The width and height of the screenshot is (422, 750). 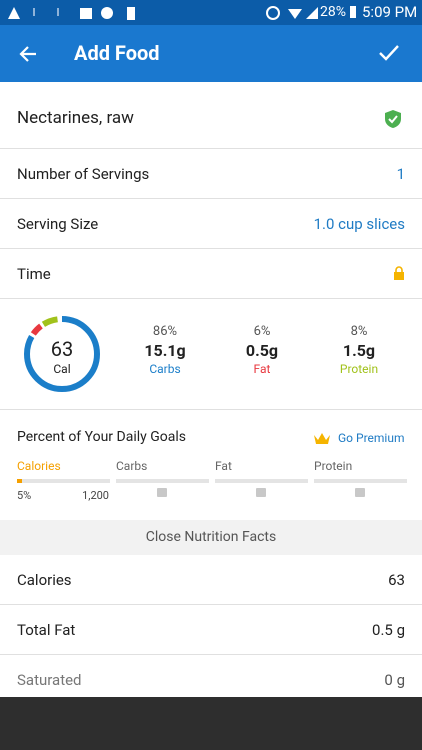 What do you see at coordinates (262, 369) in the screenshot?
I see `macro-name: Fat` at bounding box center [262, 369].